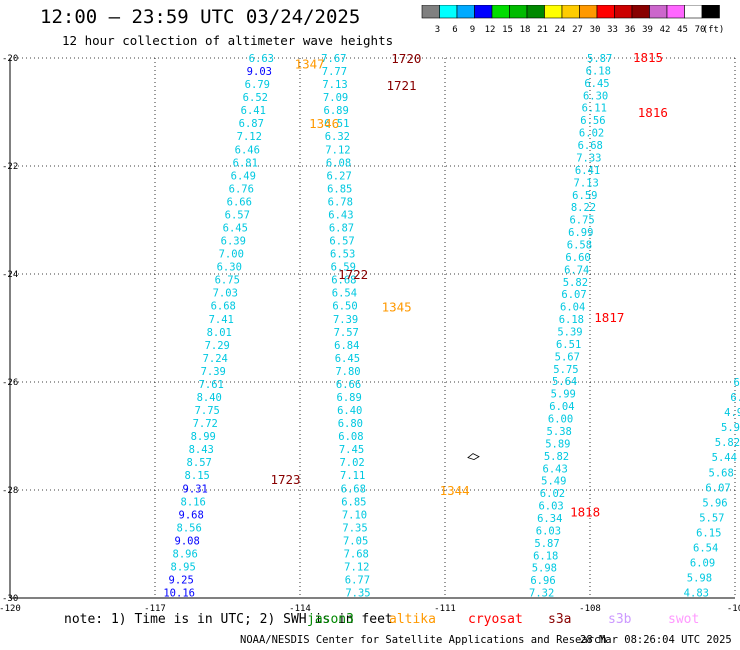 The width and height of the screenshot is (740, 650). What do you see at coordinates (595, 96) in the screenshot?
I see `wave-height-value: 6.30` at bounding box center [595, 96].